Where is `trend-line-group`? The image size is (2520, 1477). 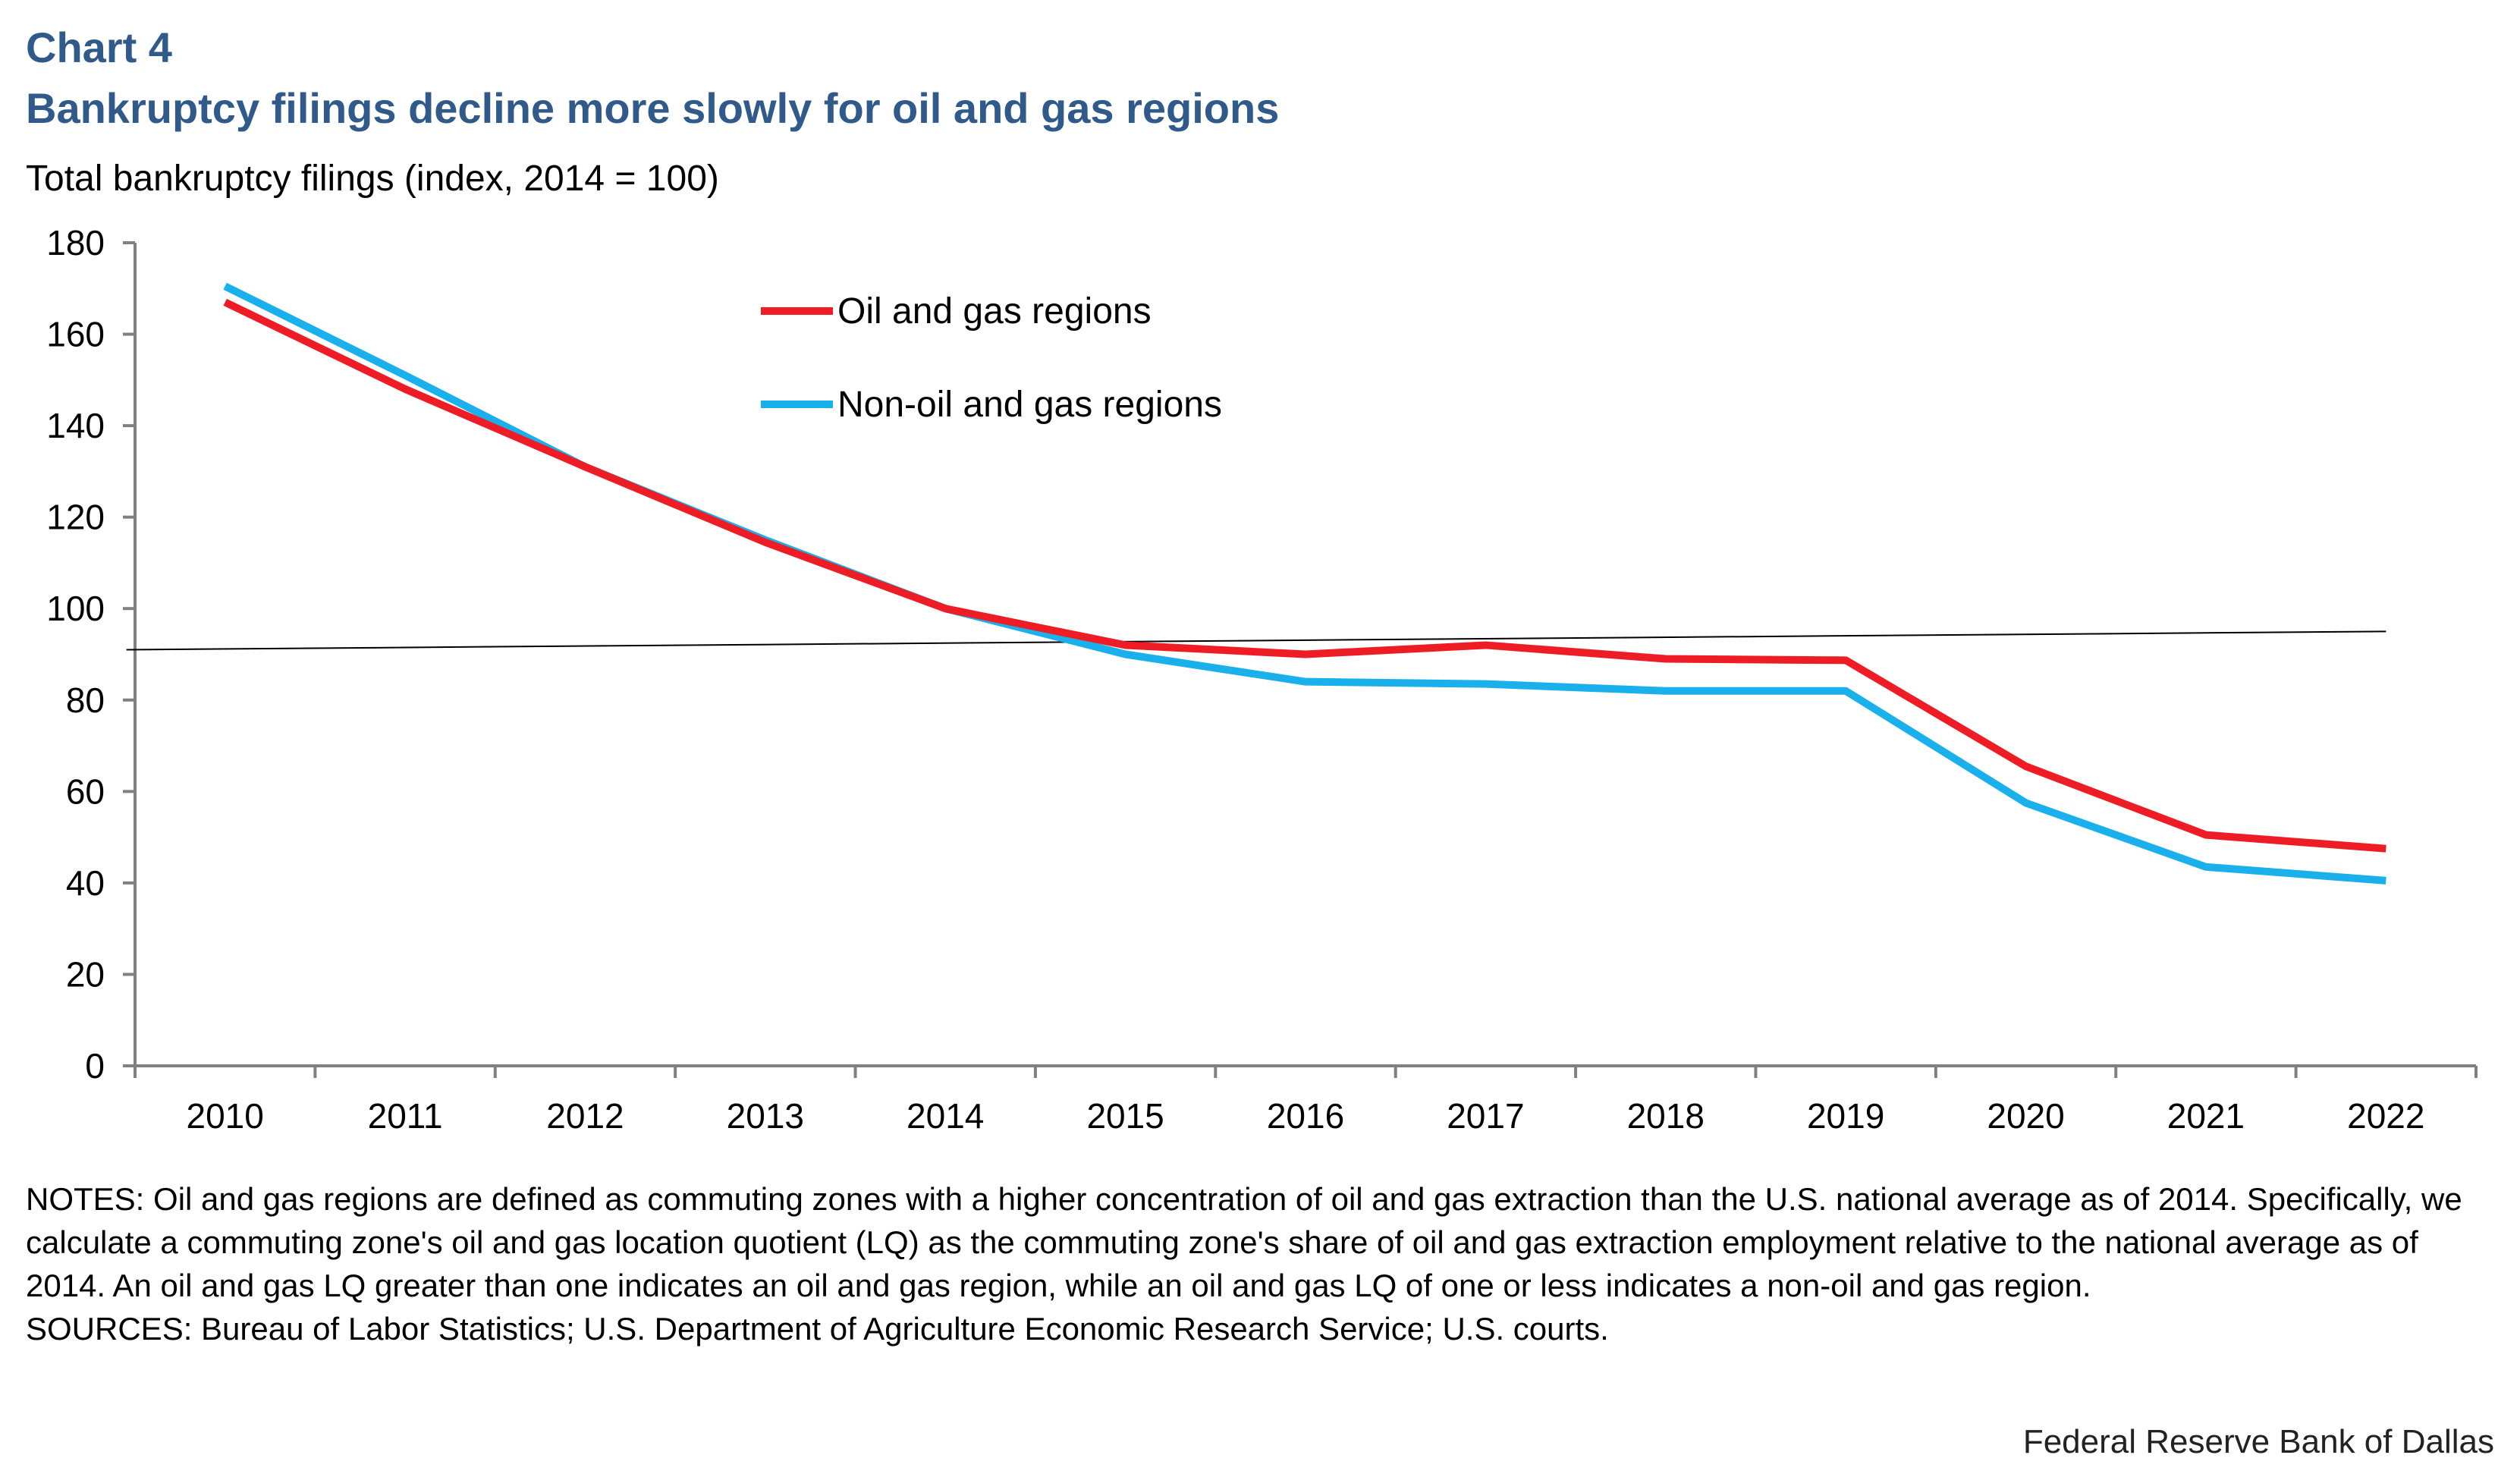
trend-line-group is located at coordinates (1256, 641).